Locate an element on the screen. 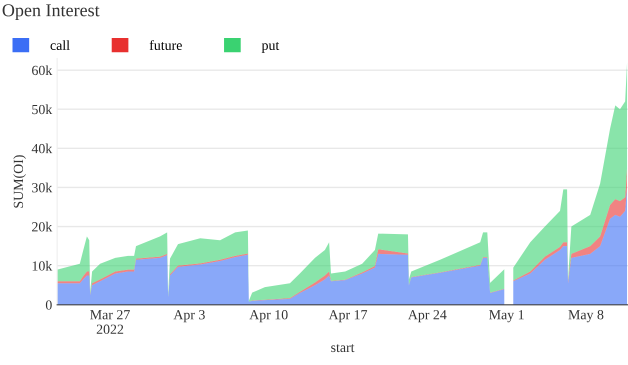 This screenshot has height=365, width=628. y-tick-label: 30k is located at coordinates (42, 187).